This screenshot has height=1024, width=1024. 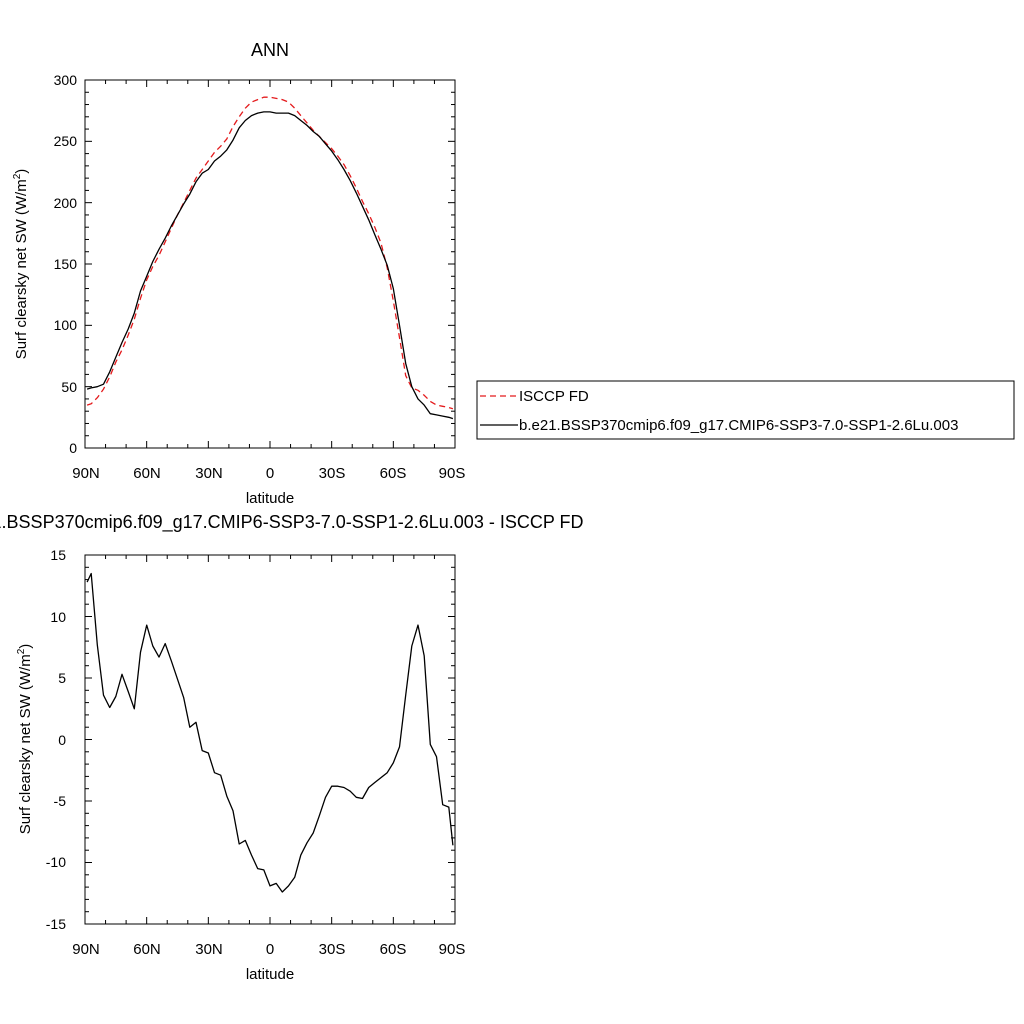 What do you see at coordinates (17, 176) in the screenshot?
I see `top-y-axis-label-superscript: 2` at bounding box center [17, 176].